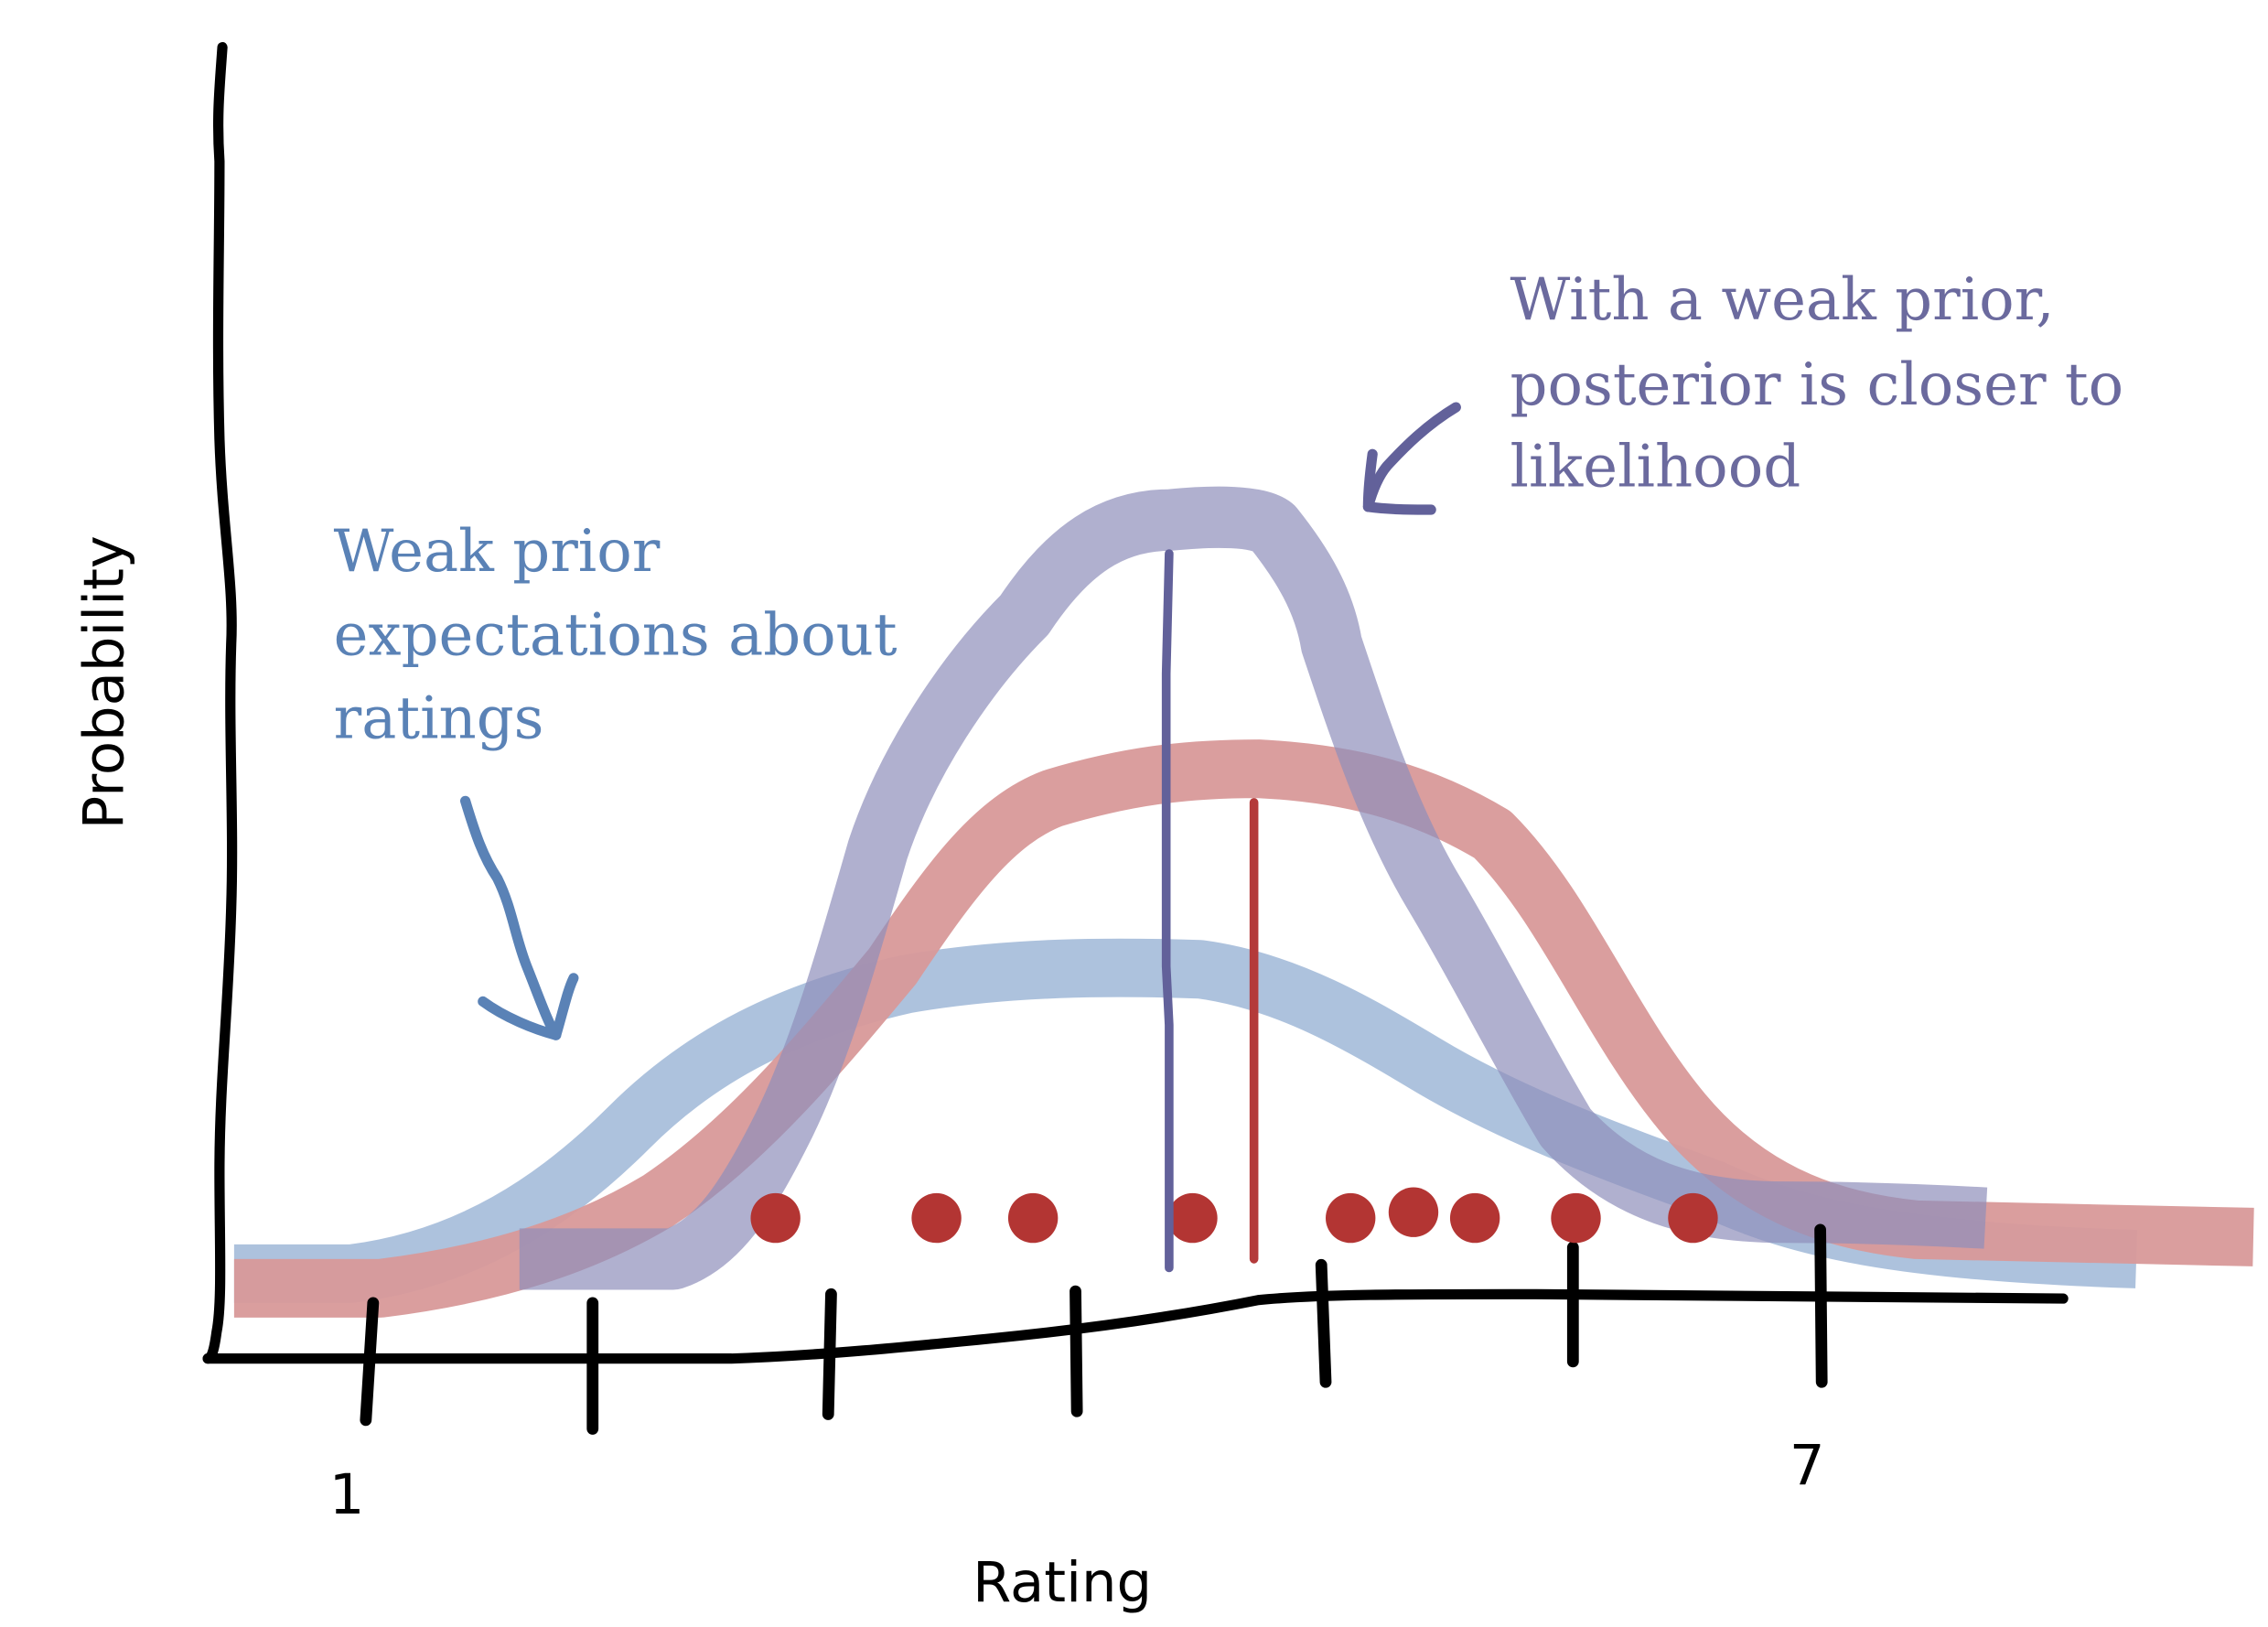  Describe the element at coordinates (104, 682) in the screenshot. I see `y-axis-label: Probability` at that location.